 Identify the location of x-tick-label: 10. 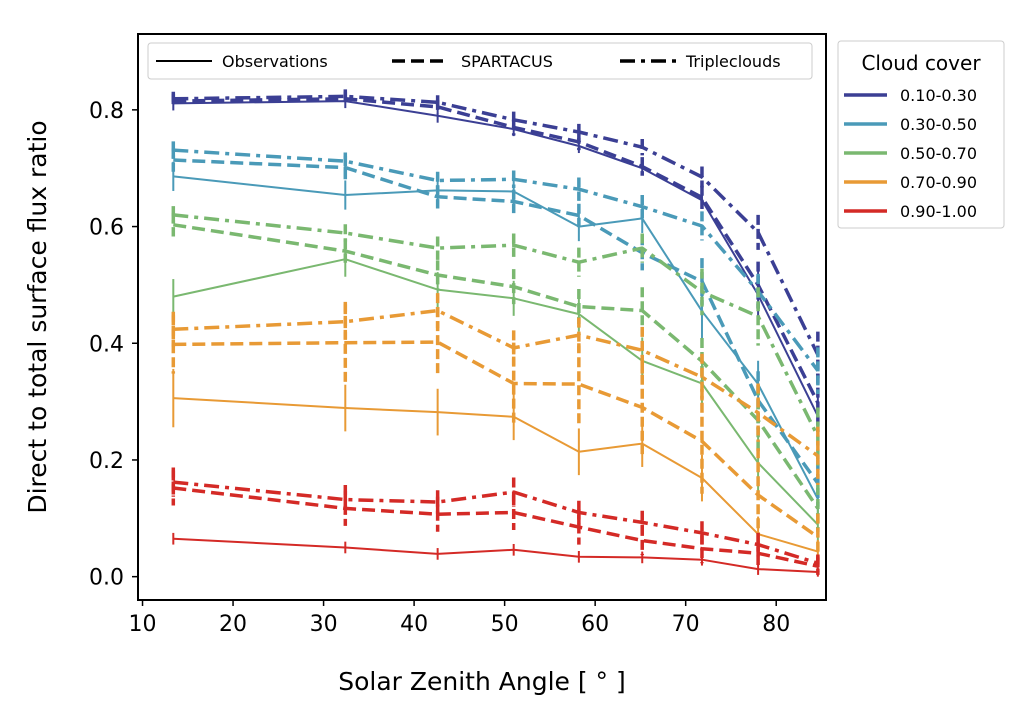
(143, 624).